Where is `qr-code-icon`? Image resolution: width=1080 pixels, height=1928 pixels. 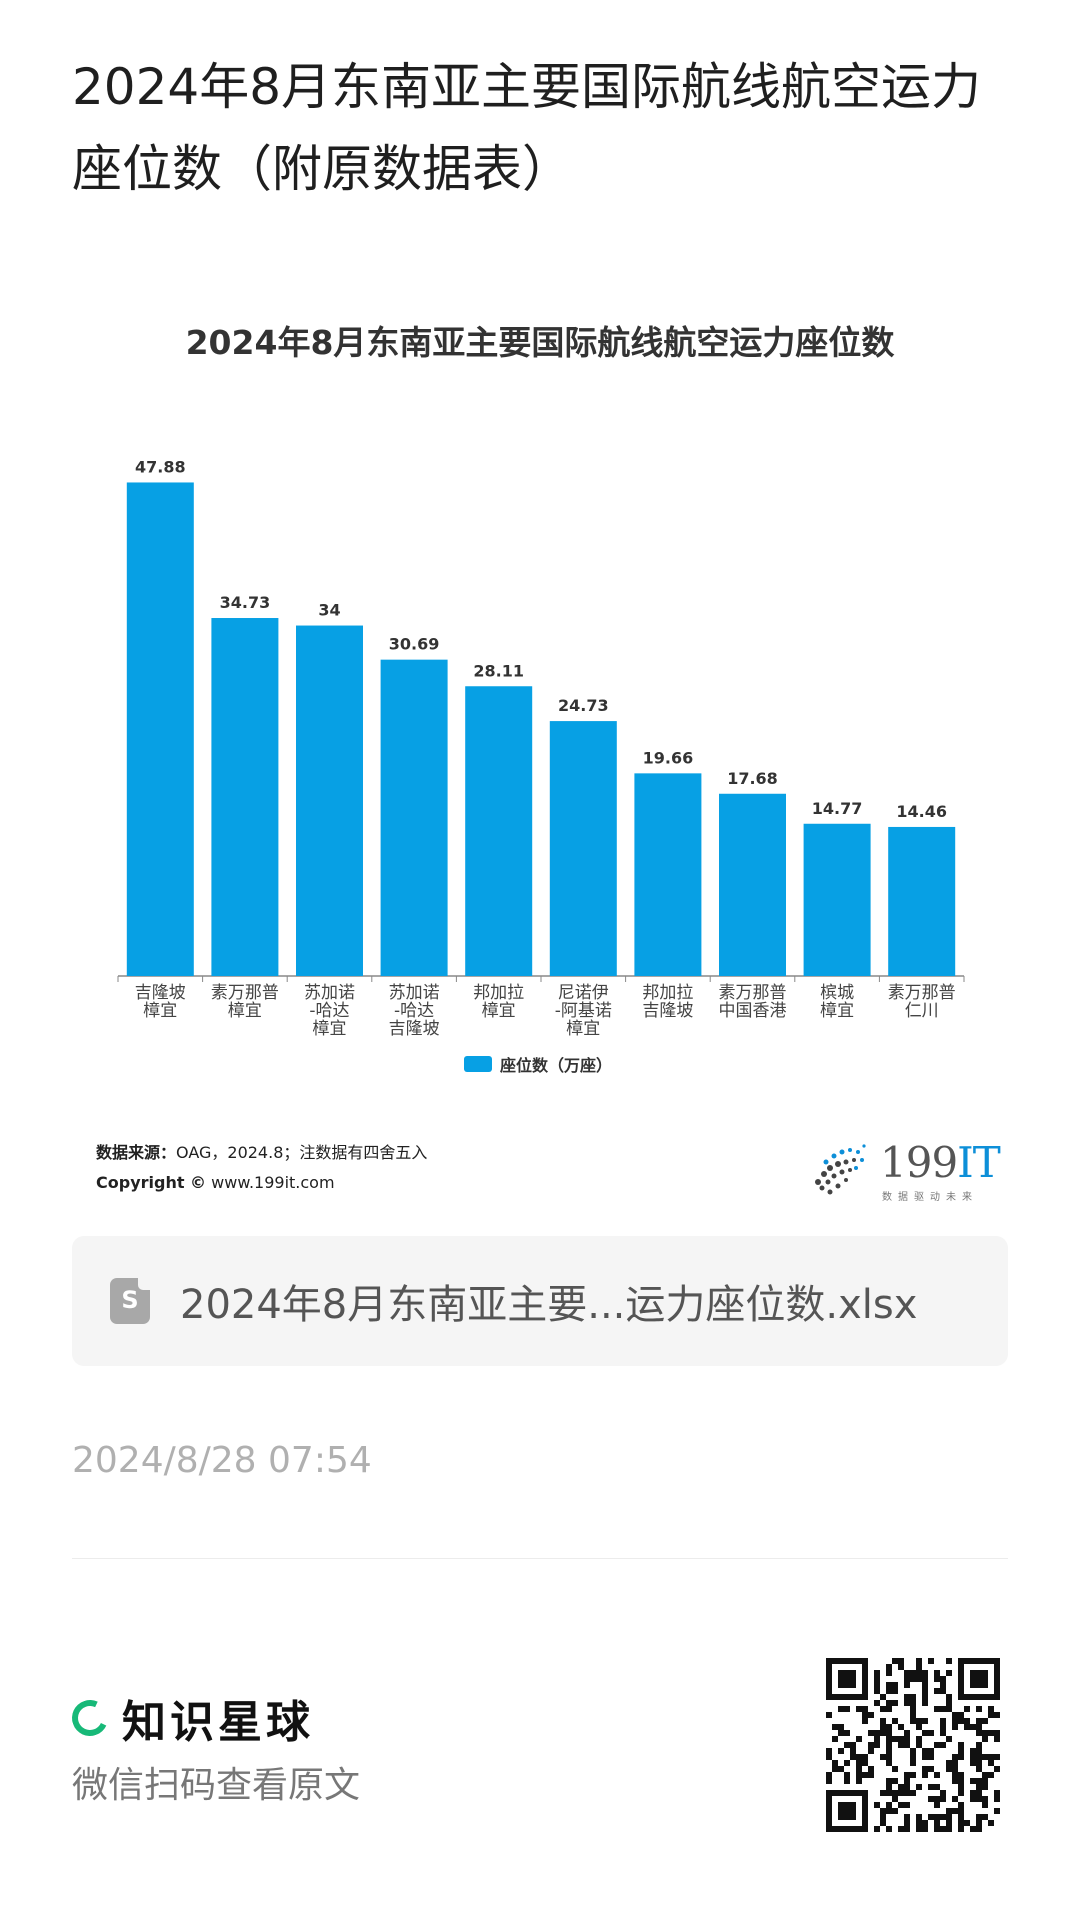
qr-code-icon is located at coordinates (913, 1745).